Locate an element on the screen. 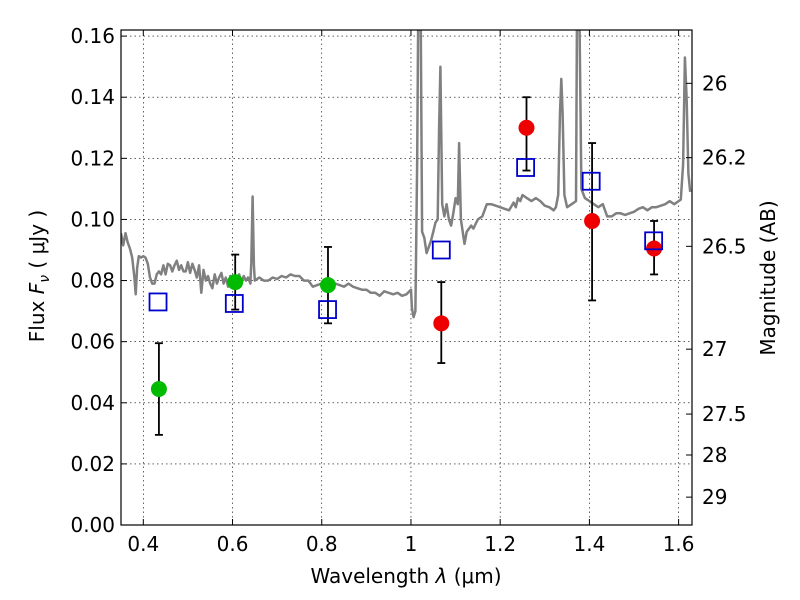 This screenshot has height=600, width=800. y-tick-label: 0.08 is located at coordinates (92, 281).